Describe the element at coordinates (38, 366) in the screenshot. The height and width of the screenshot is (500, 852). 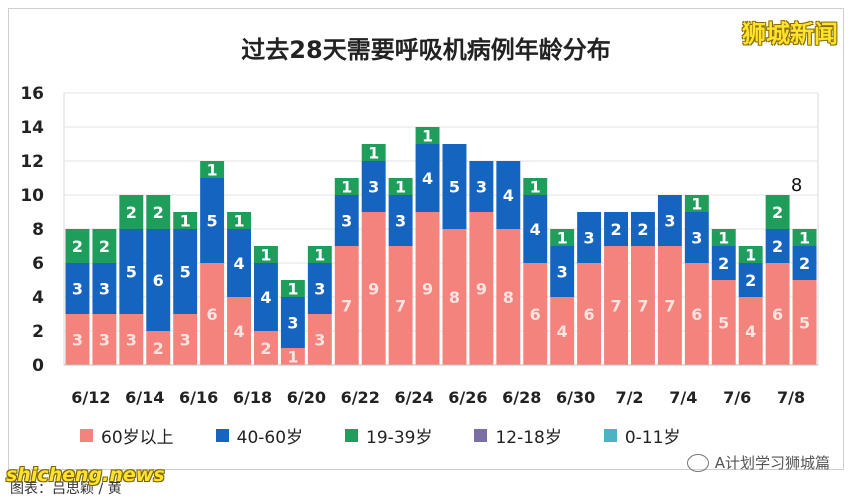
I see `y-tick-label: 0` at that location.